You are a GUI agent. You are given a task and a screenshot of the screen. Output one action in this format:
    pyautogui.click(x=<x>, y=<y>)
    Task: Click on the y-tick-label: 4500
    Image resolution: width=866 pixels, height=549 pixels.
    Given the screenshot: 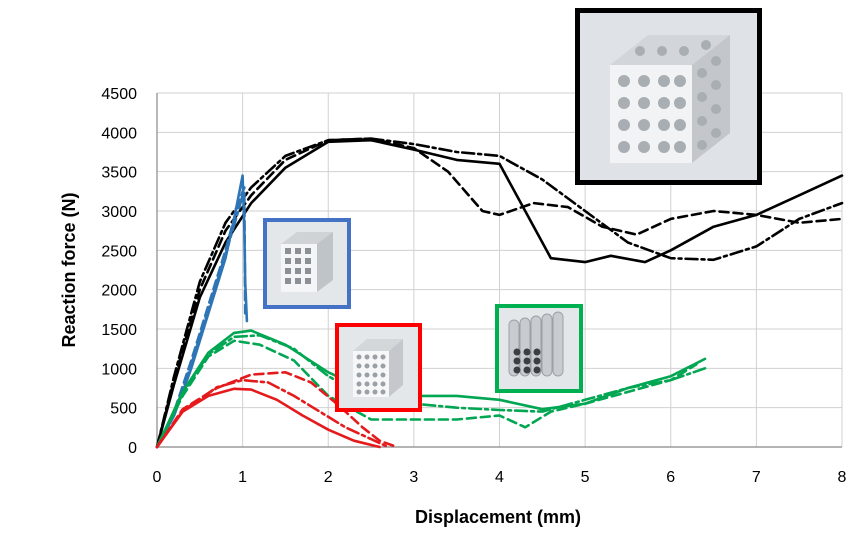 What is the action you would take?
    pyautogui.click(x=119, y=94)
    